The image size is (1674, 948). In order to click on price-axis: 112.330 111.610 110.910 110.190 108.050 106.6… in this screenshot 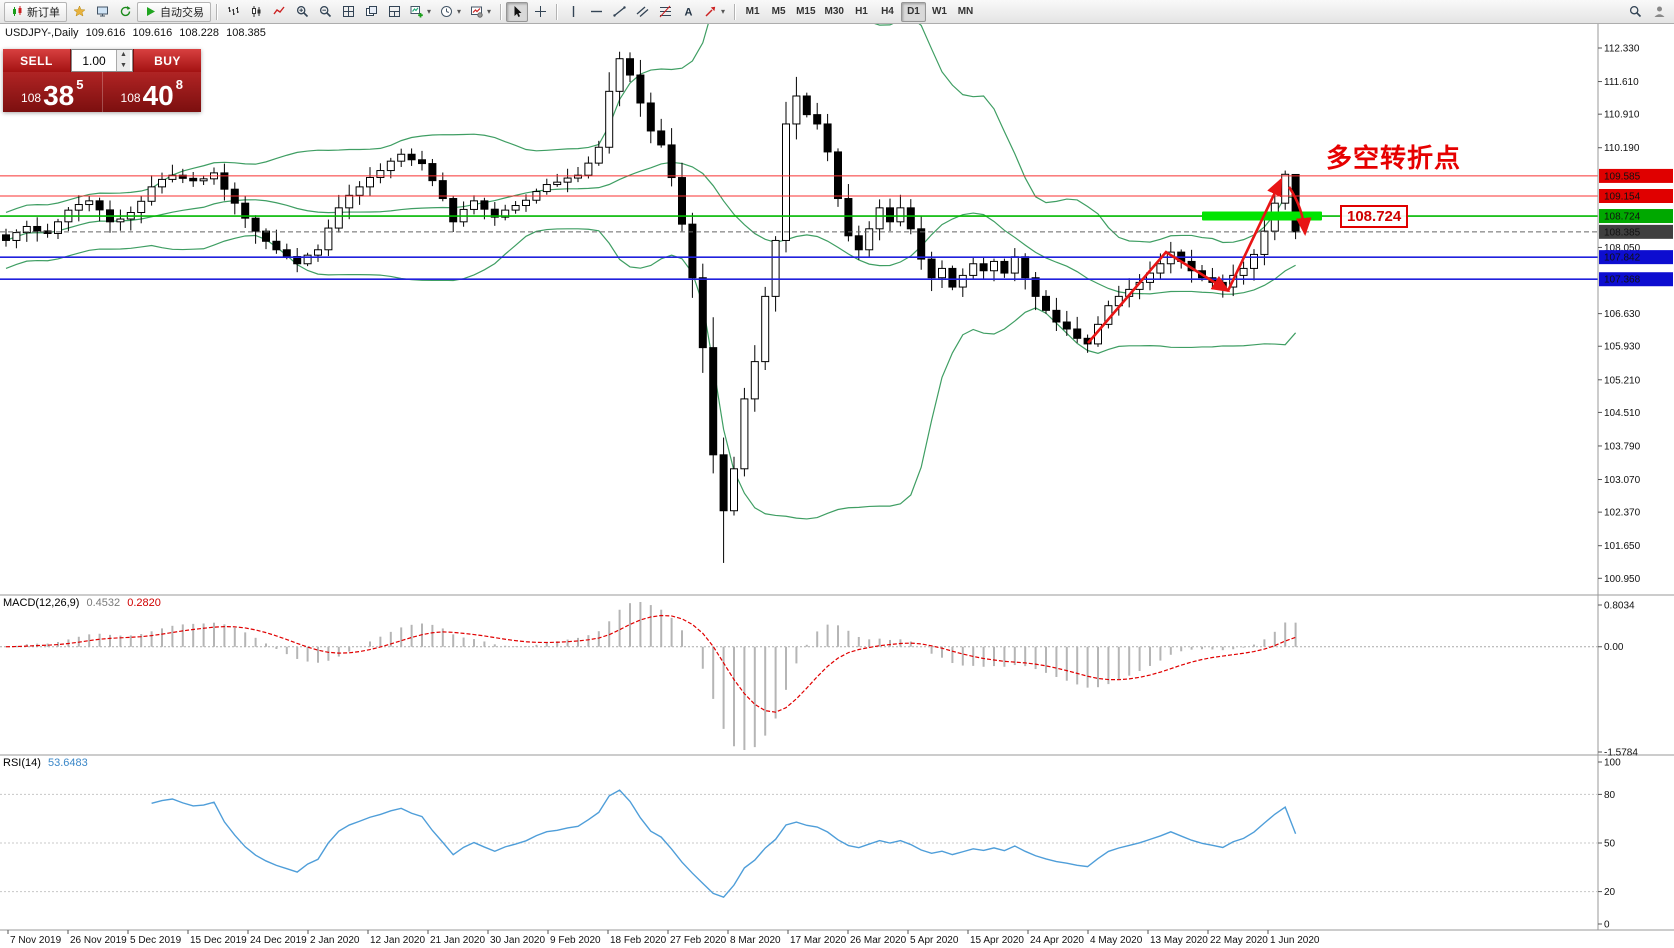, I will do `click(1619, 314)`.